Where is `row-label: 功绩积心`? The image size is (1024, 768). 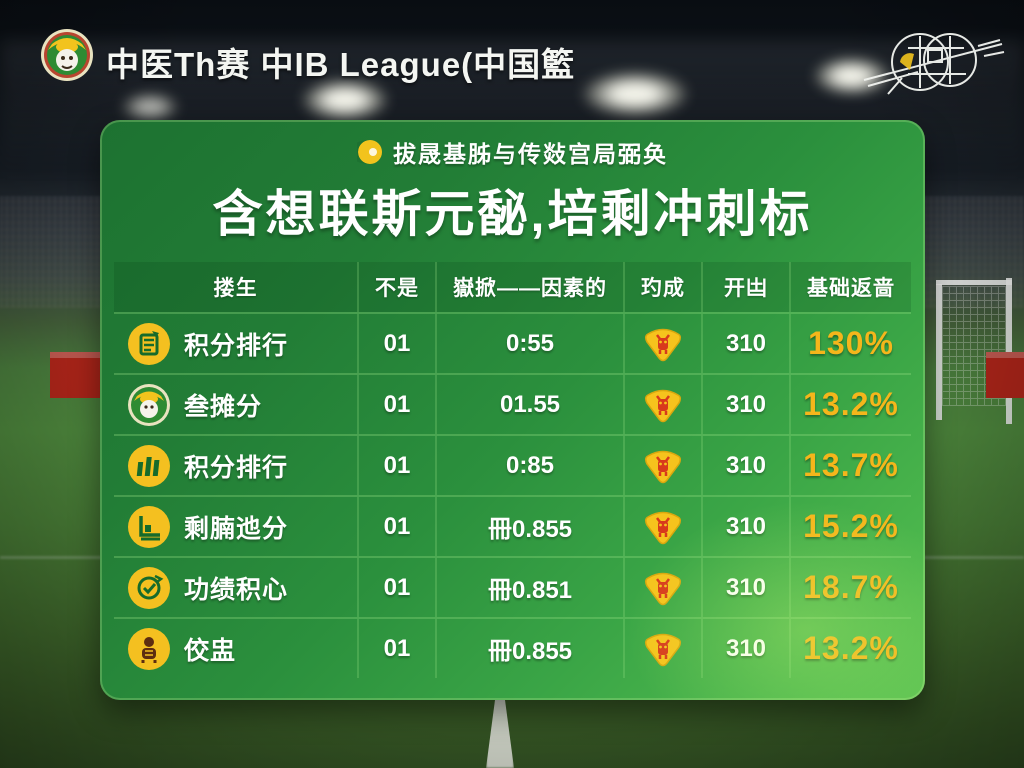
row-label: 功绩积心 is located at coordinates (236, 589).